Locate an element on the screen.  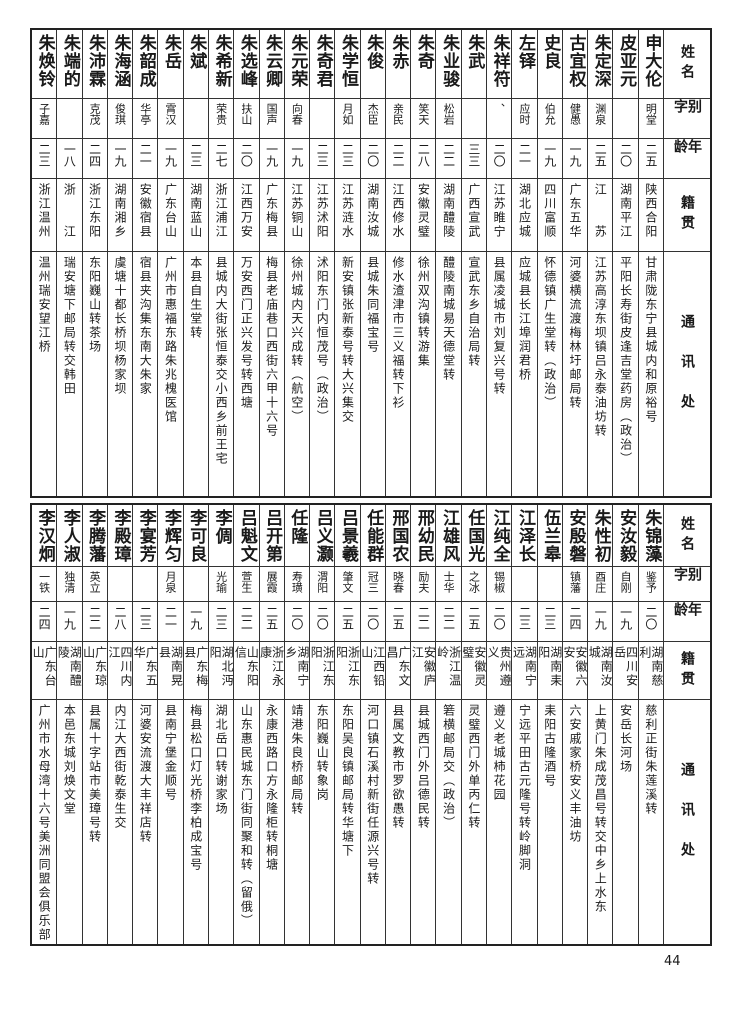
age-text: 二二 is located at coordinates (448, 155).